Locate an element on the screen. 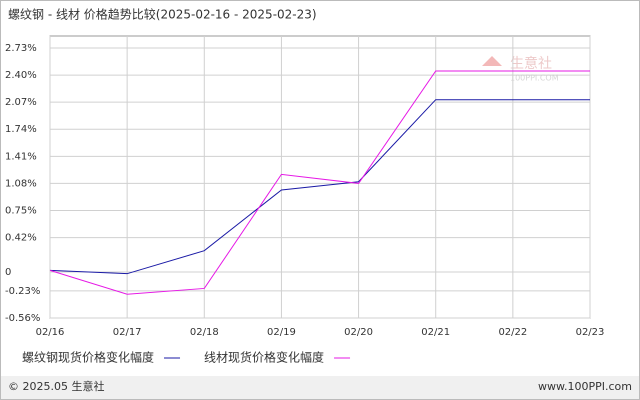  footer-copyright: © 2025.05 生意社 is located at coordinates (56, 386).